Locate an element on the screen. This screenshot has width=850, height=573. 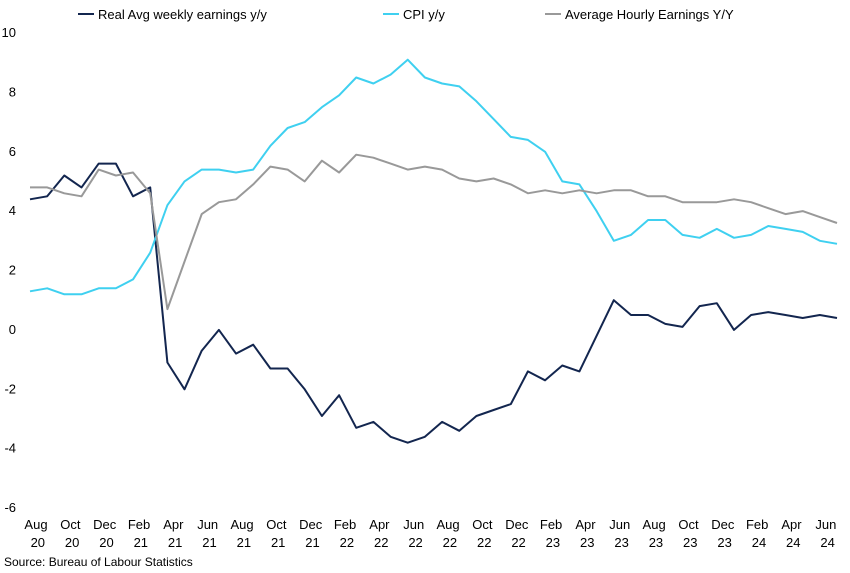
y-tick-label: 0 is located at coordinates (12, 329).